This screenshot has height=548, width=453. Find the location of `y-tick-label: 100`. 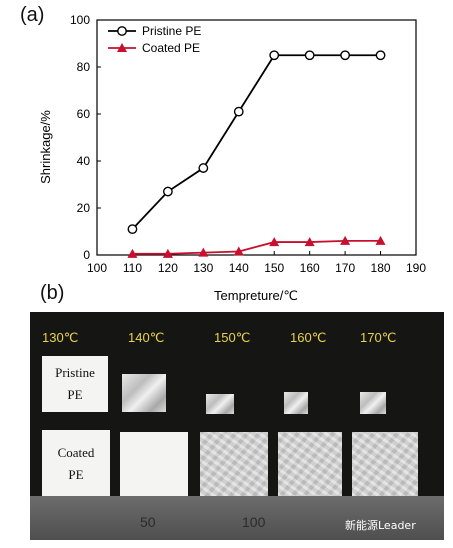

y-tick-label: 100 is located at coordinates (80, 20).